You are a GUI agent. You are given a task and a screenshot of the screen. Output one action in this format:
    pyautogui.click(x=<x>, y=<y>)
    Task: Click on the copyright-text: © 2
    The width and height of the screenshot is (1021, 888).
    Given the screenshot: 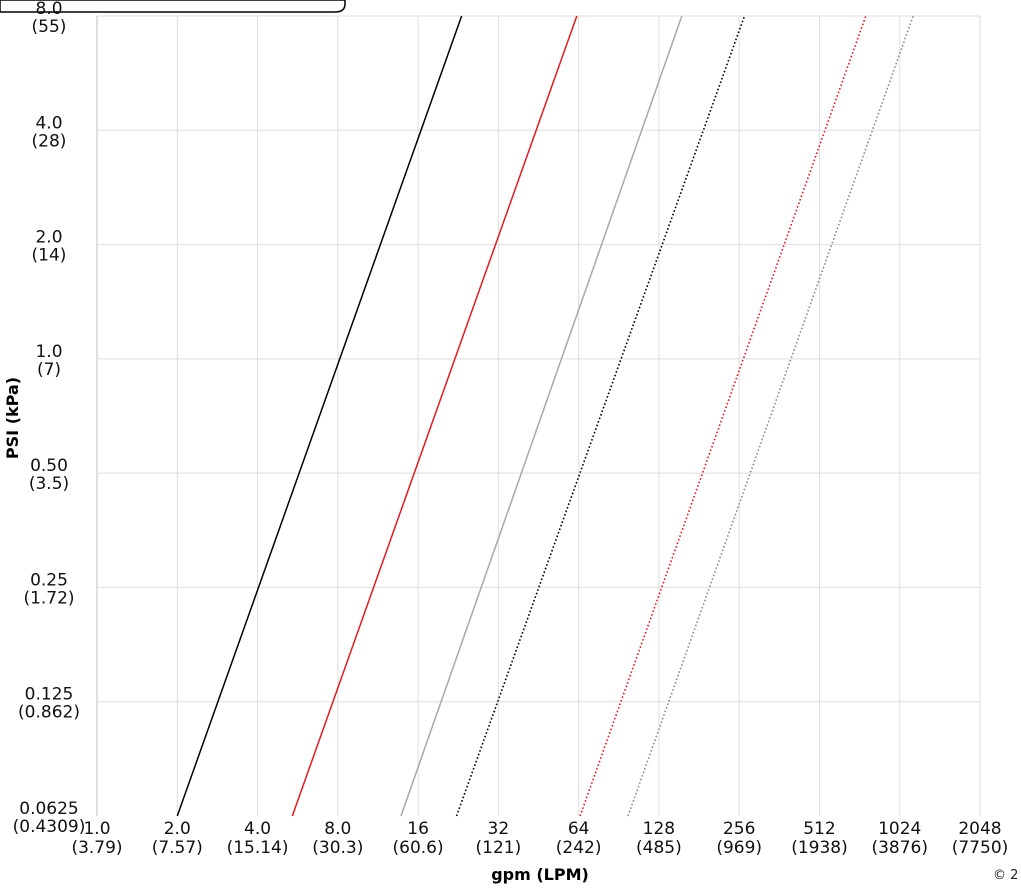 What is the action you would take?
    pyautogui.click(x=1005, y=875)
    